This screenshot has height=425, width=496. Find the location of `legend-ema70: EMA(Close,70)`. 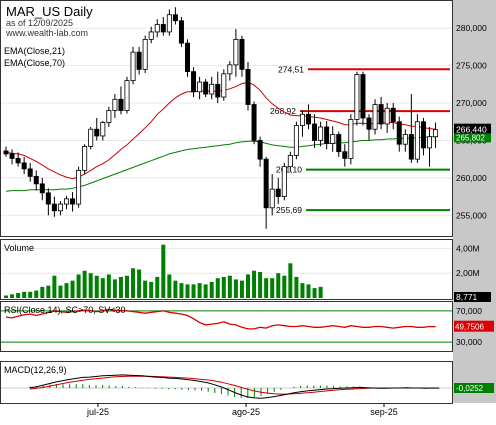

legend-ema70: EMA(Close,70) is located at coordinates (34, 63).